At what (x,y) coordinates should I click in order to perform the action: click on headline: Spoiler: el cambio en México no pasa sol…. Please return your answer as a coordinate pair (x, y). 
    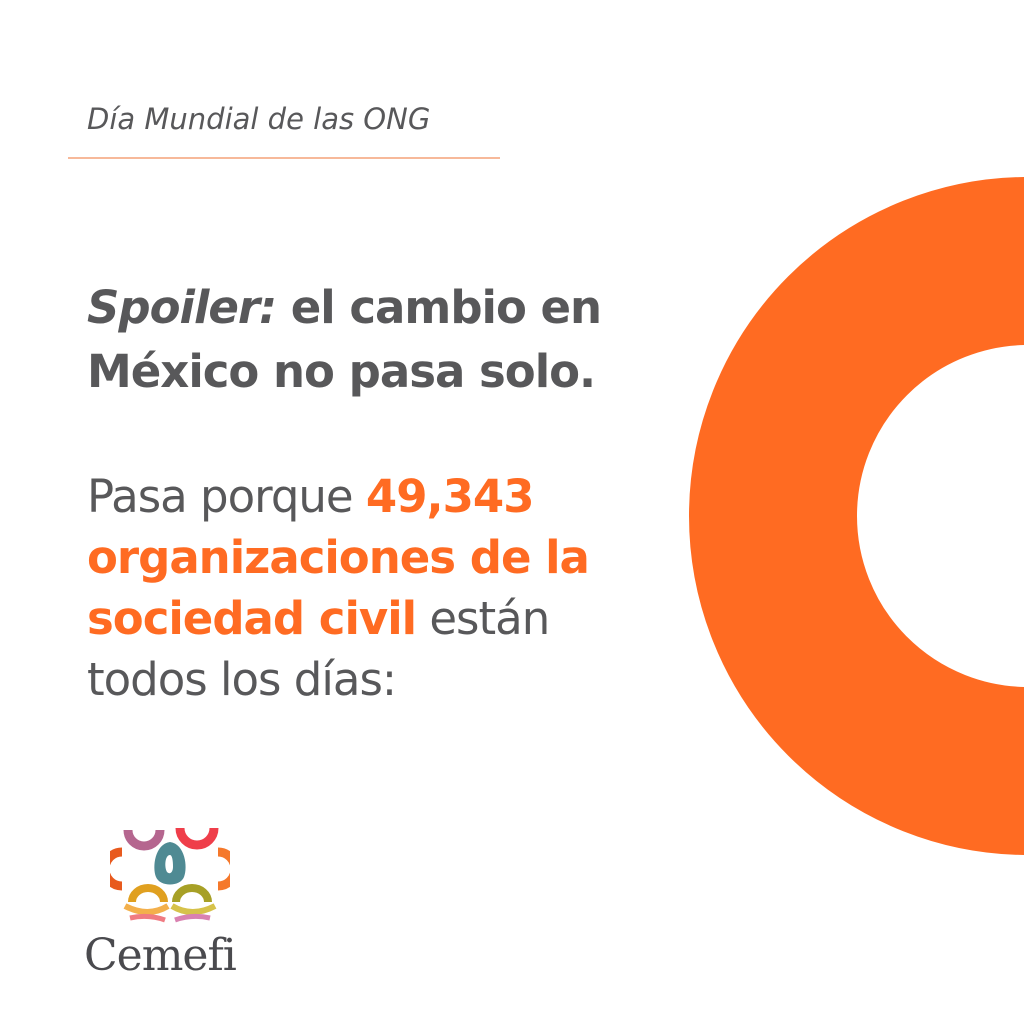
    Looking at the image, I should click on (344, 340).